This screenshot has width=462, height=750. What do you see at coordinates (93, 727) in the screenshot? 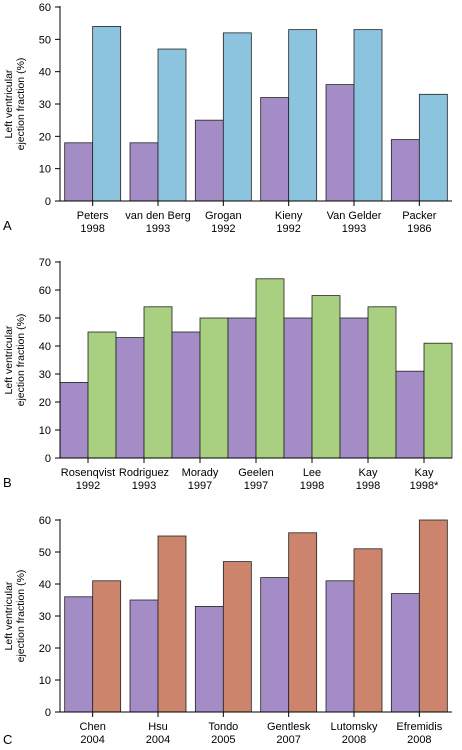
I see `category-label-1-line1: Chen` at bounding box center [93, 727].